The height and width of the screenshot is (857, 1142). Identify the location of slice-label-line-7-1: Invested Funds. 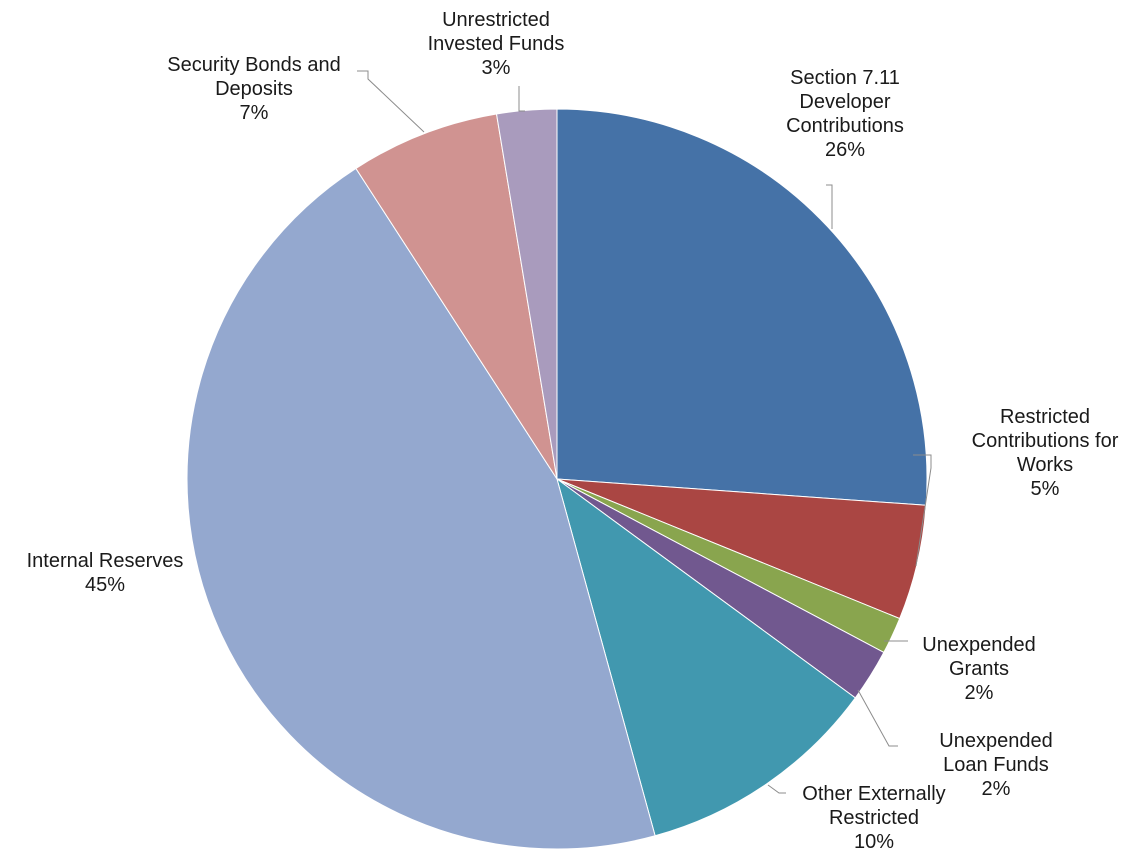
(496, 44).